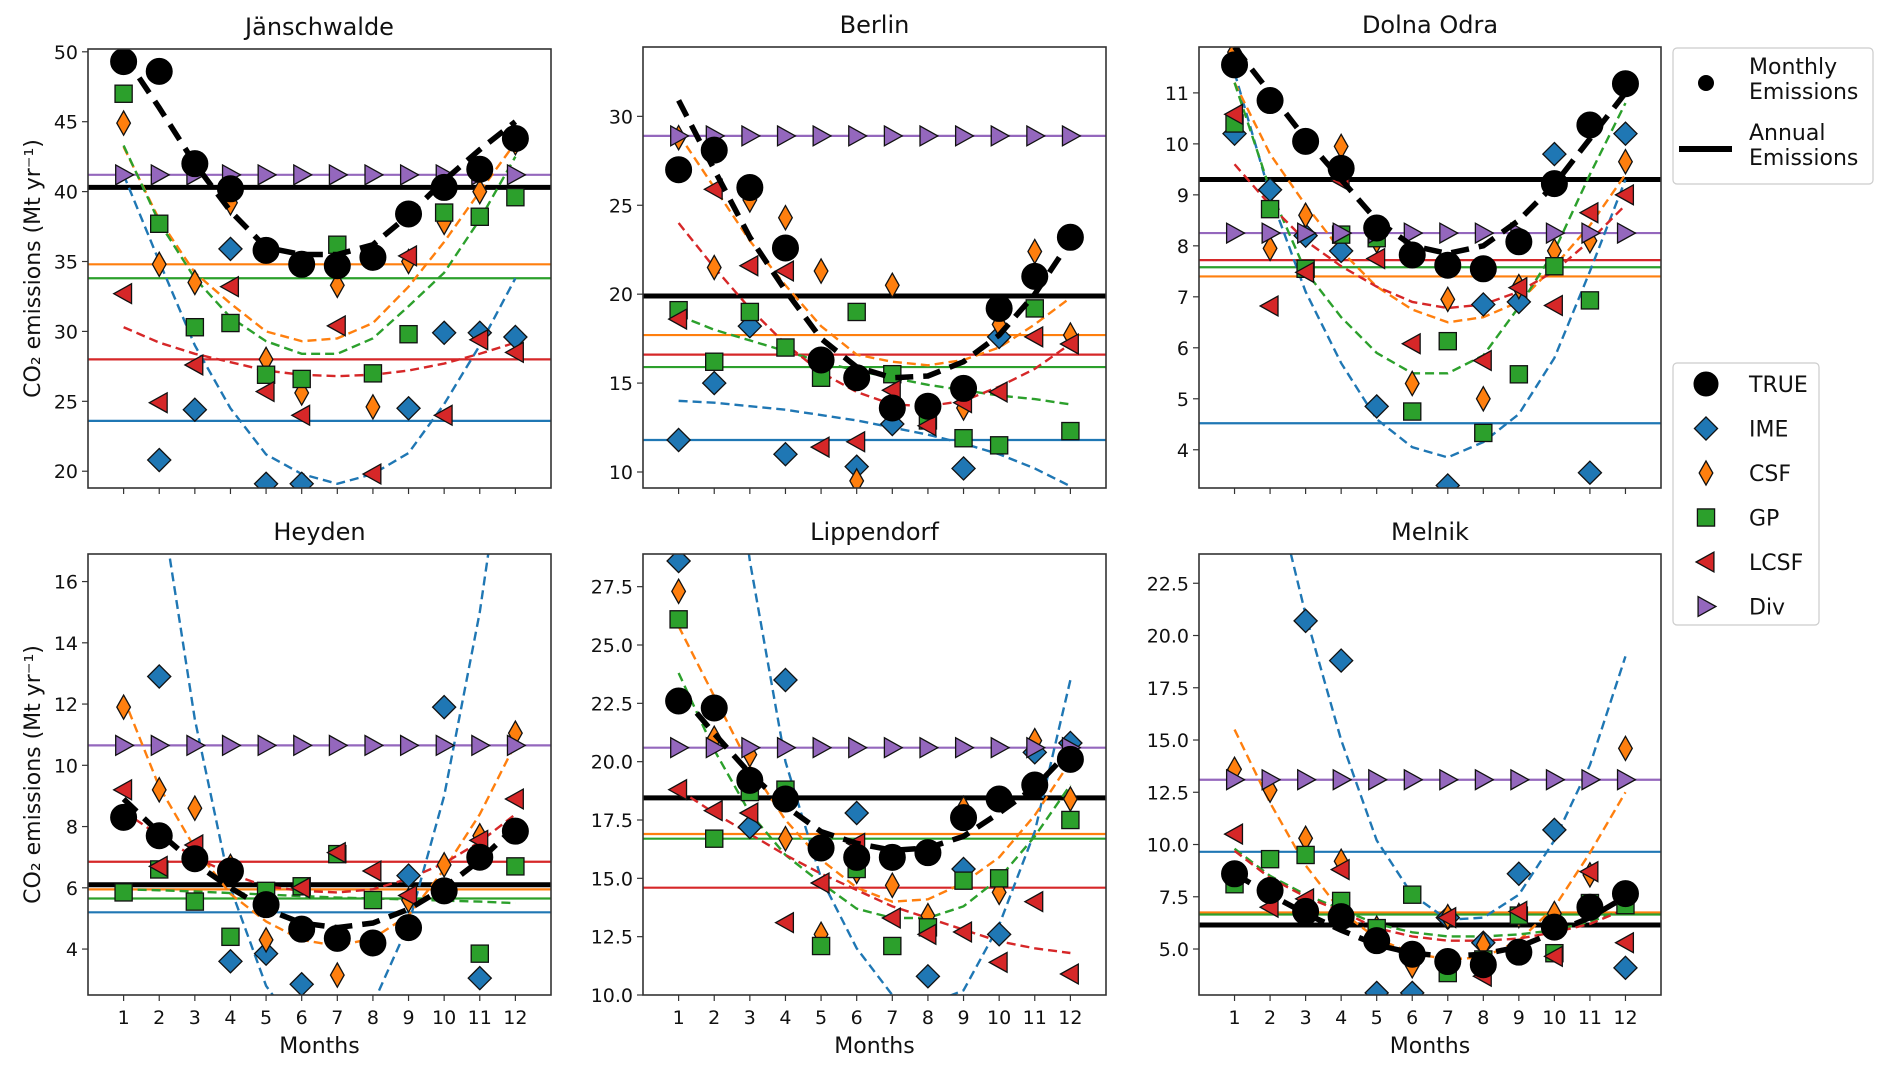  Describe the element at coordinates (612, 938) in the screenshot. I see `y-tick-label: 12.5` at that location.